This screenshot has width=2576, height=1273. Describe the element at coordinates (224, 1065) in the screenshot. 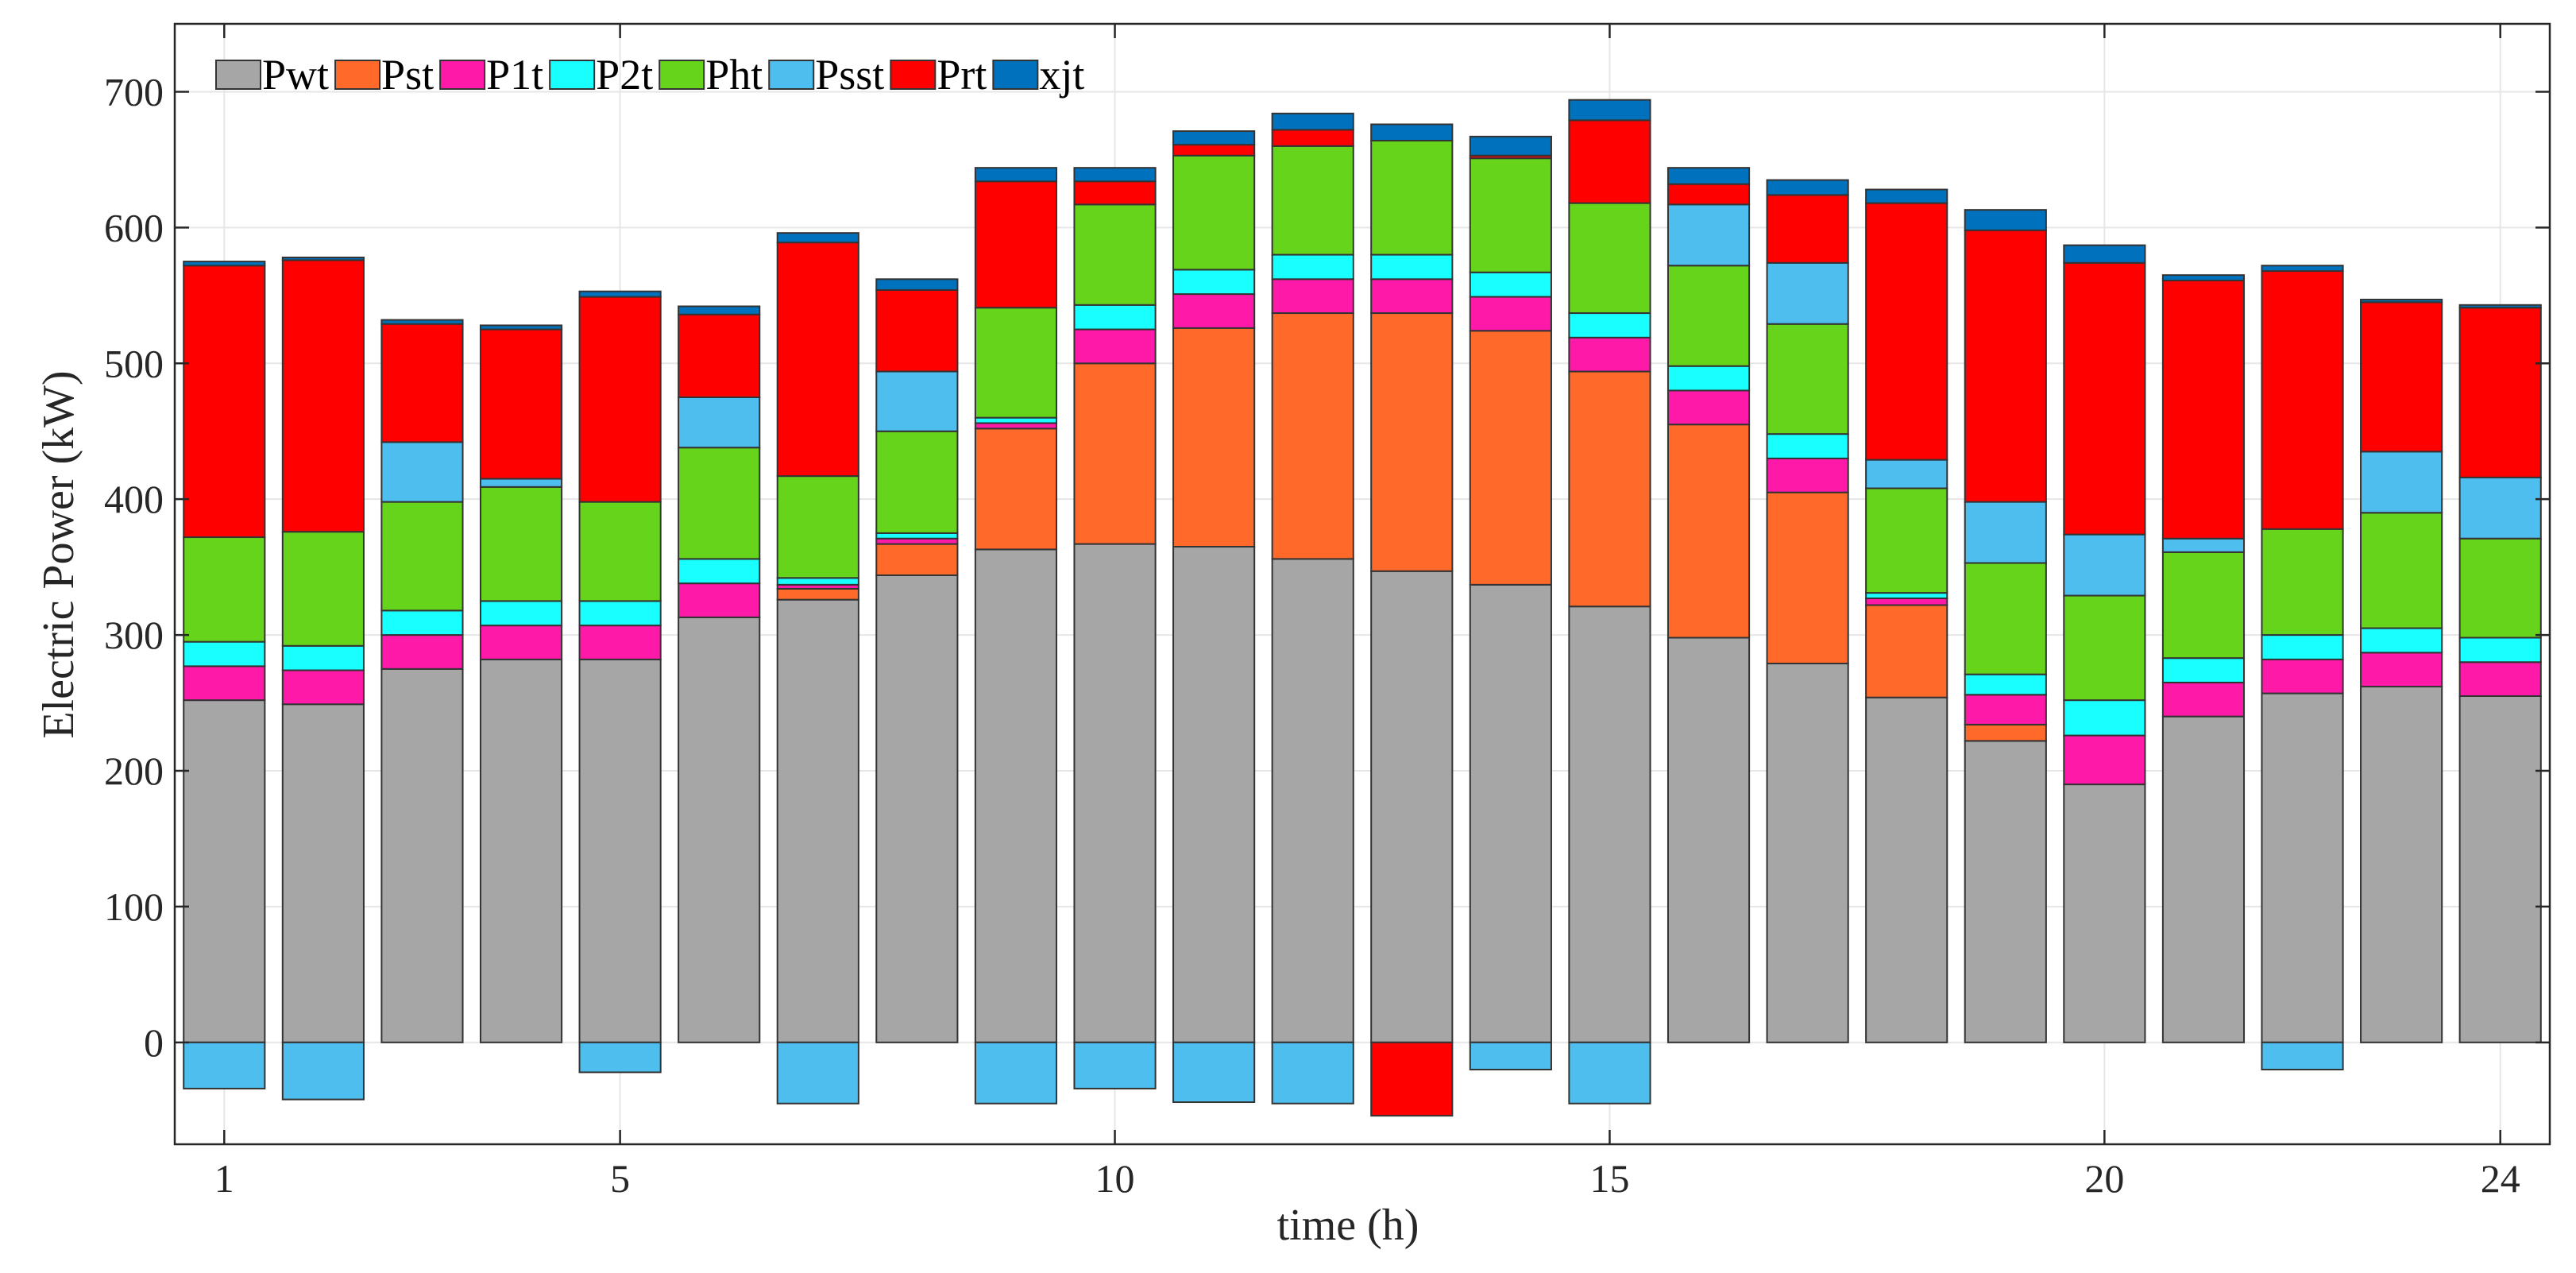

I see `bar-psst-h1` at that location.